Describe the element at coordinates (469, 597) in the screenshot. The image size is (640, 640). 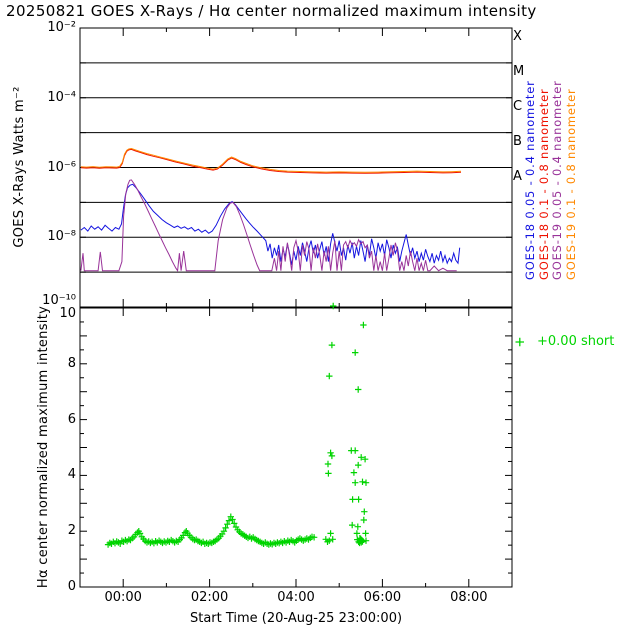
I see `xtick-label: 08:00` at that location.